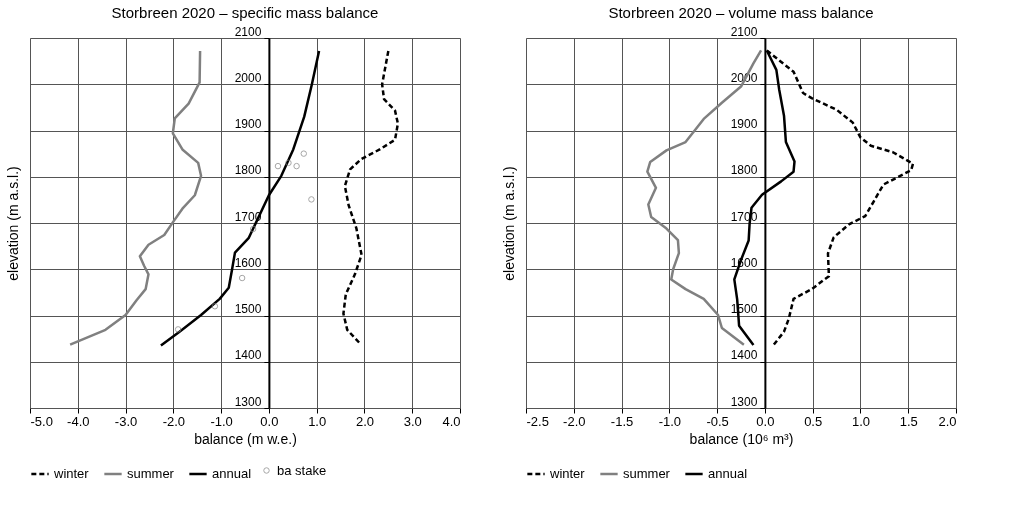 This screenshot has width=1026, height=519. I want to click on chart-title: Storbreen 2020 – volume mass balance, so click(741, 12).